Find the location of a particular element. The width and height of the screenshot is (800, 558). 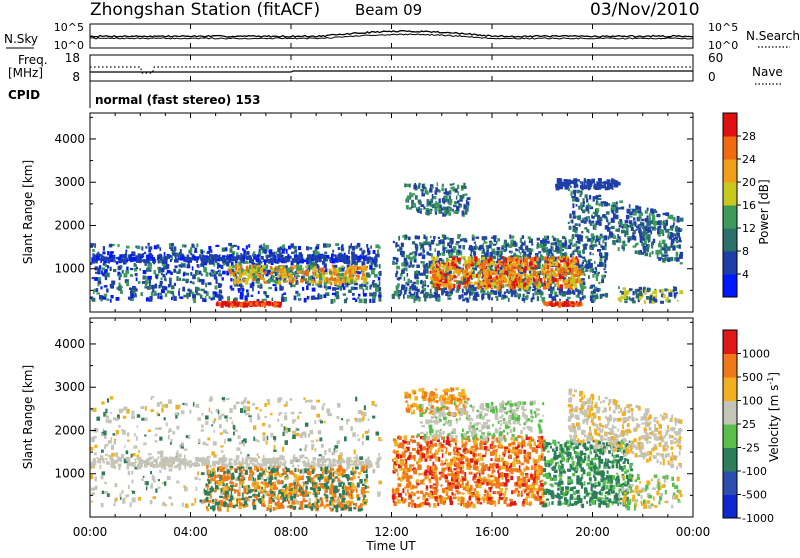

y-tick-label: 3000 is located at coordinates (69, 182).